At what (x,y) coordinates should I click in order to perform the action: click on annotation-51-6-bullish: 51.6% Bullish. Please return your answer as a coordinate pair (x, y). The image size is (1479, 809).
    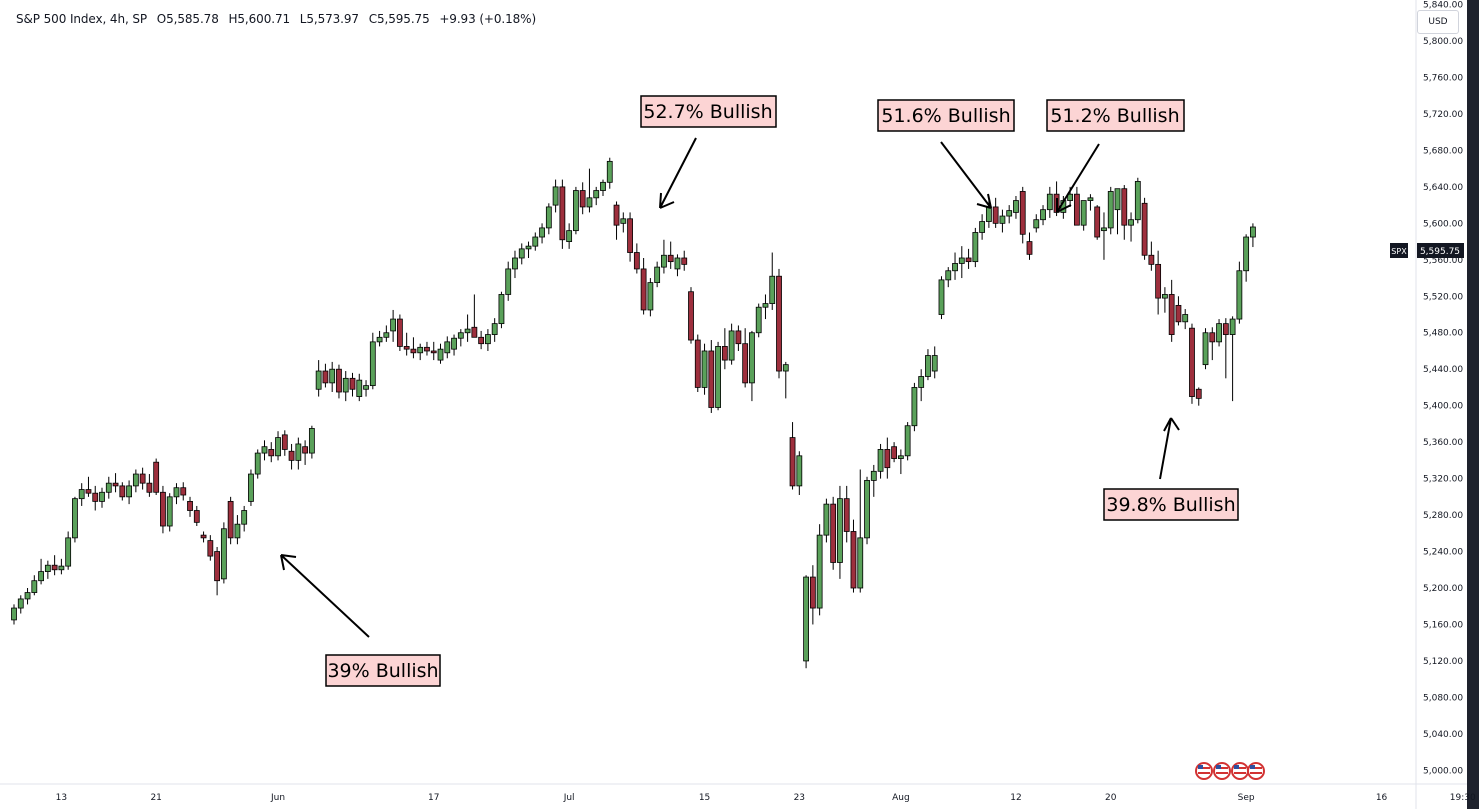
    Looking at the image, I should click on (946, 154).